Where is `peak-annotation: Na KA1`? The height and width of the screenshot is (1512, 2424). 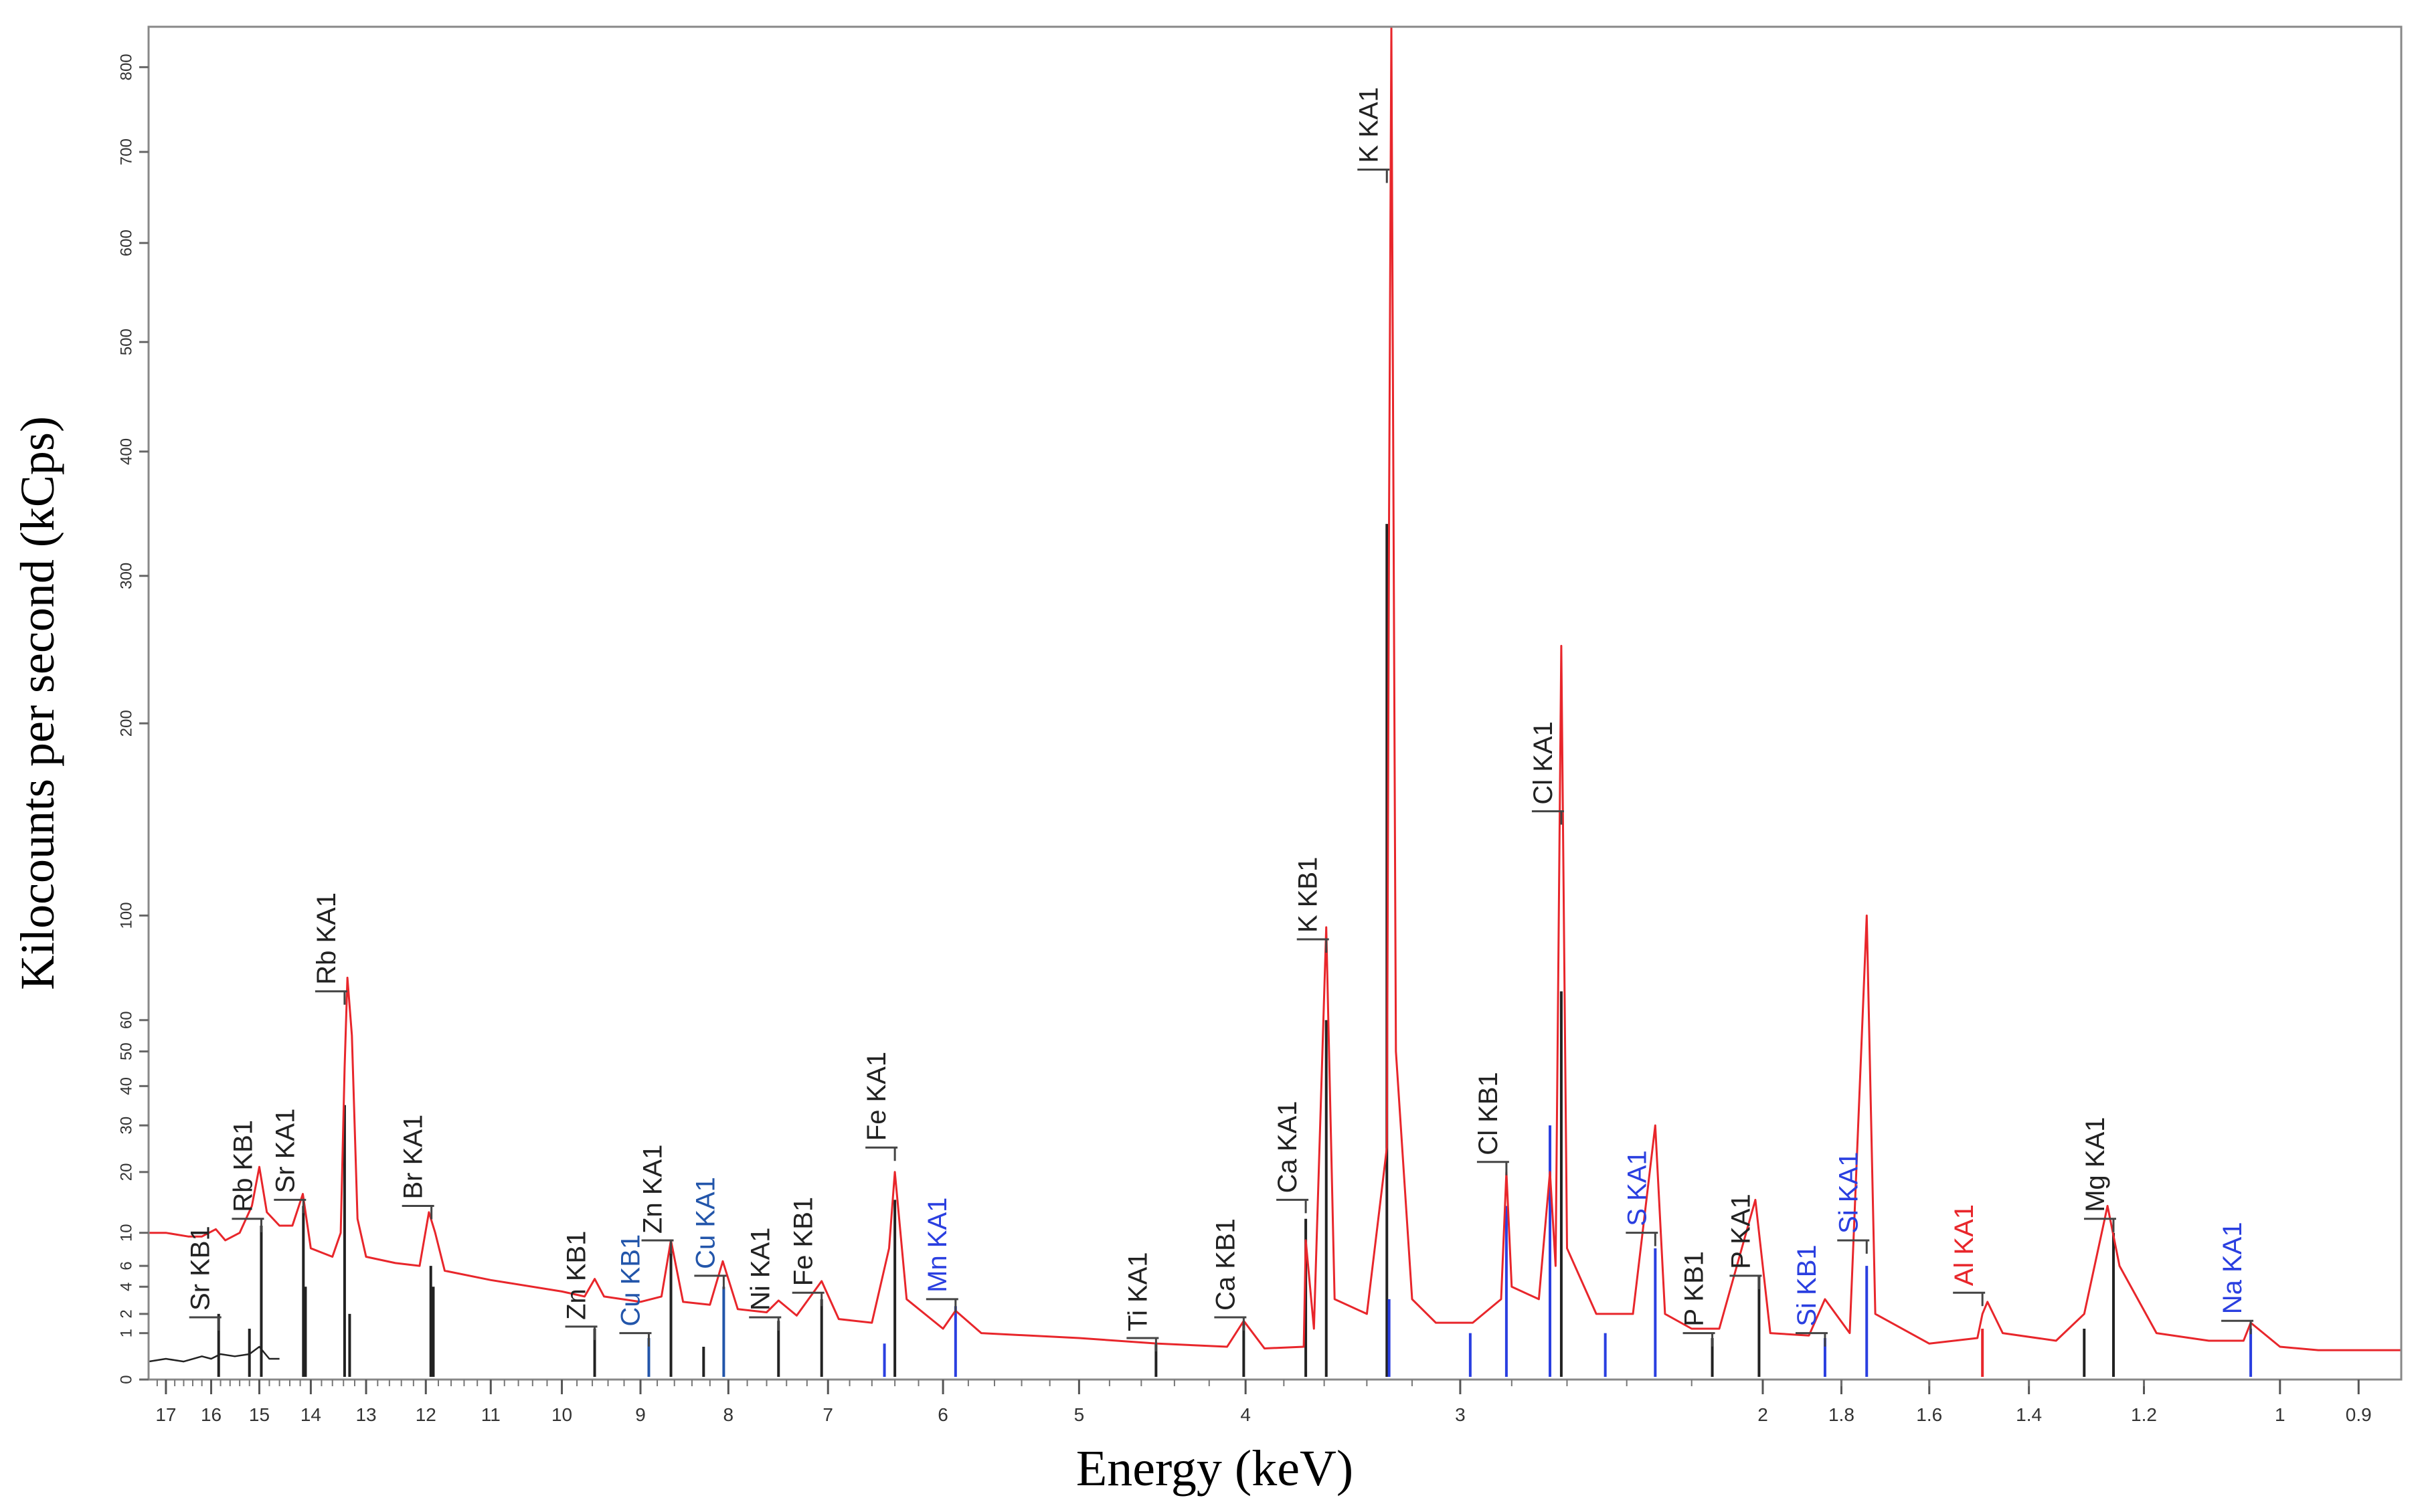
peak-annotation: Na KA1 is located at coordinates (2236, 1278).